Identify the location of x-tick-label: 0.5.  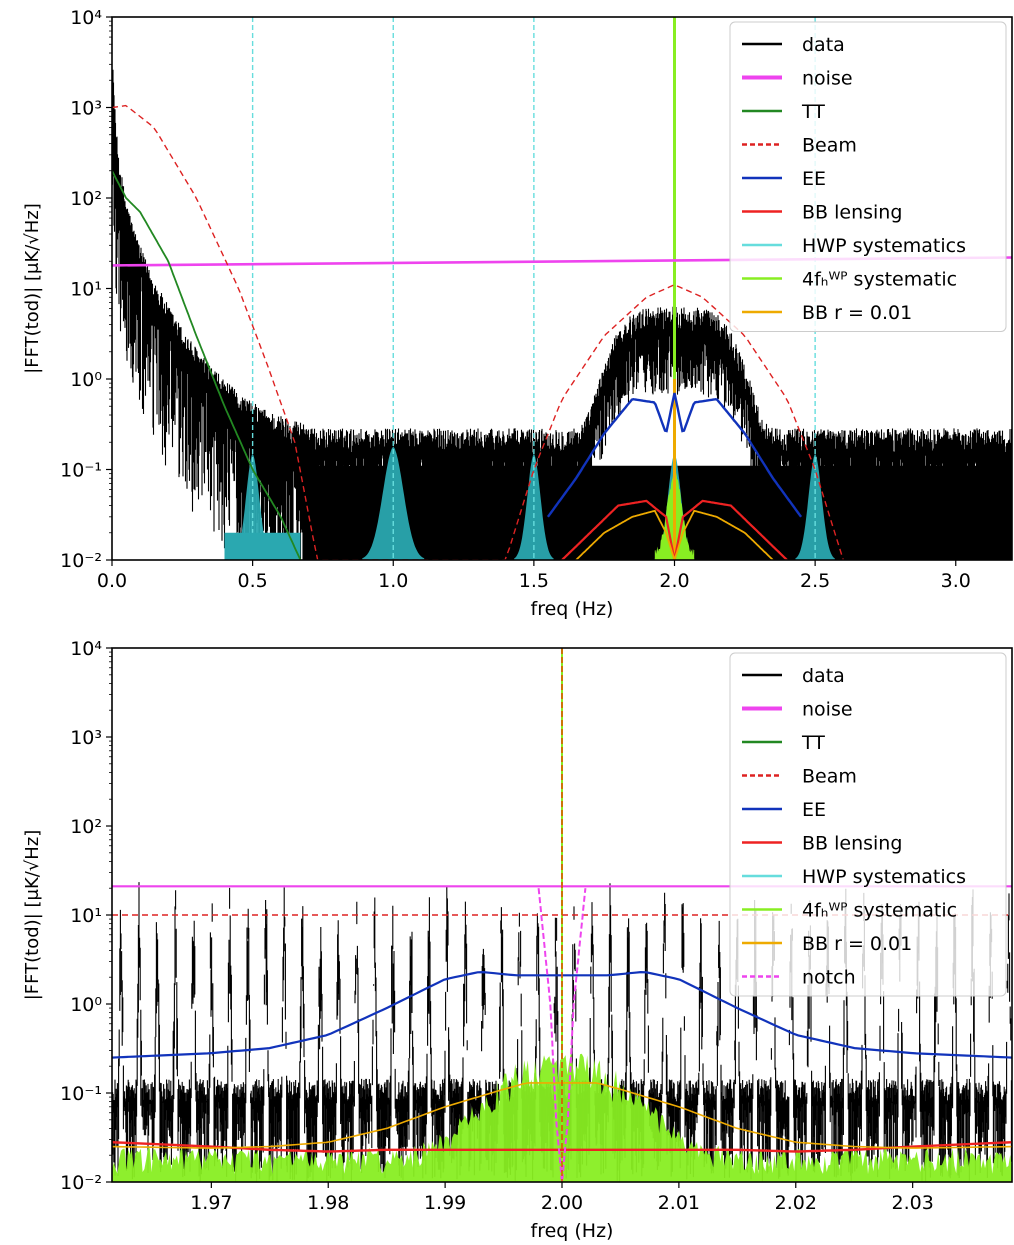
(253, 581).